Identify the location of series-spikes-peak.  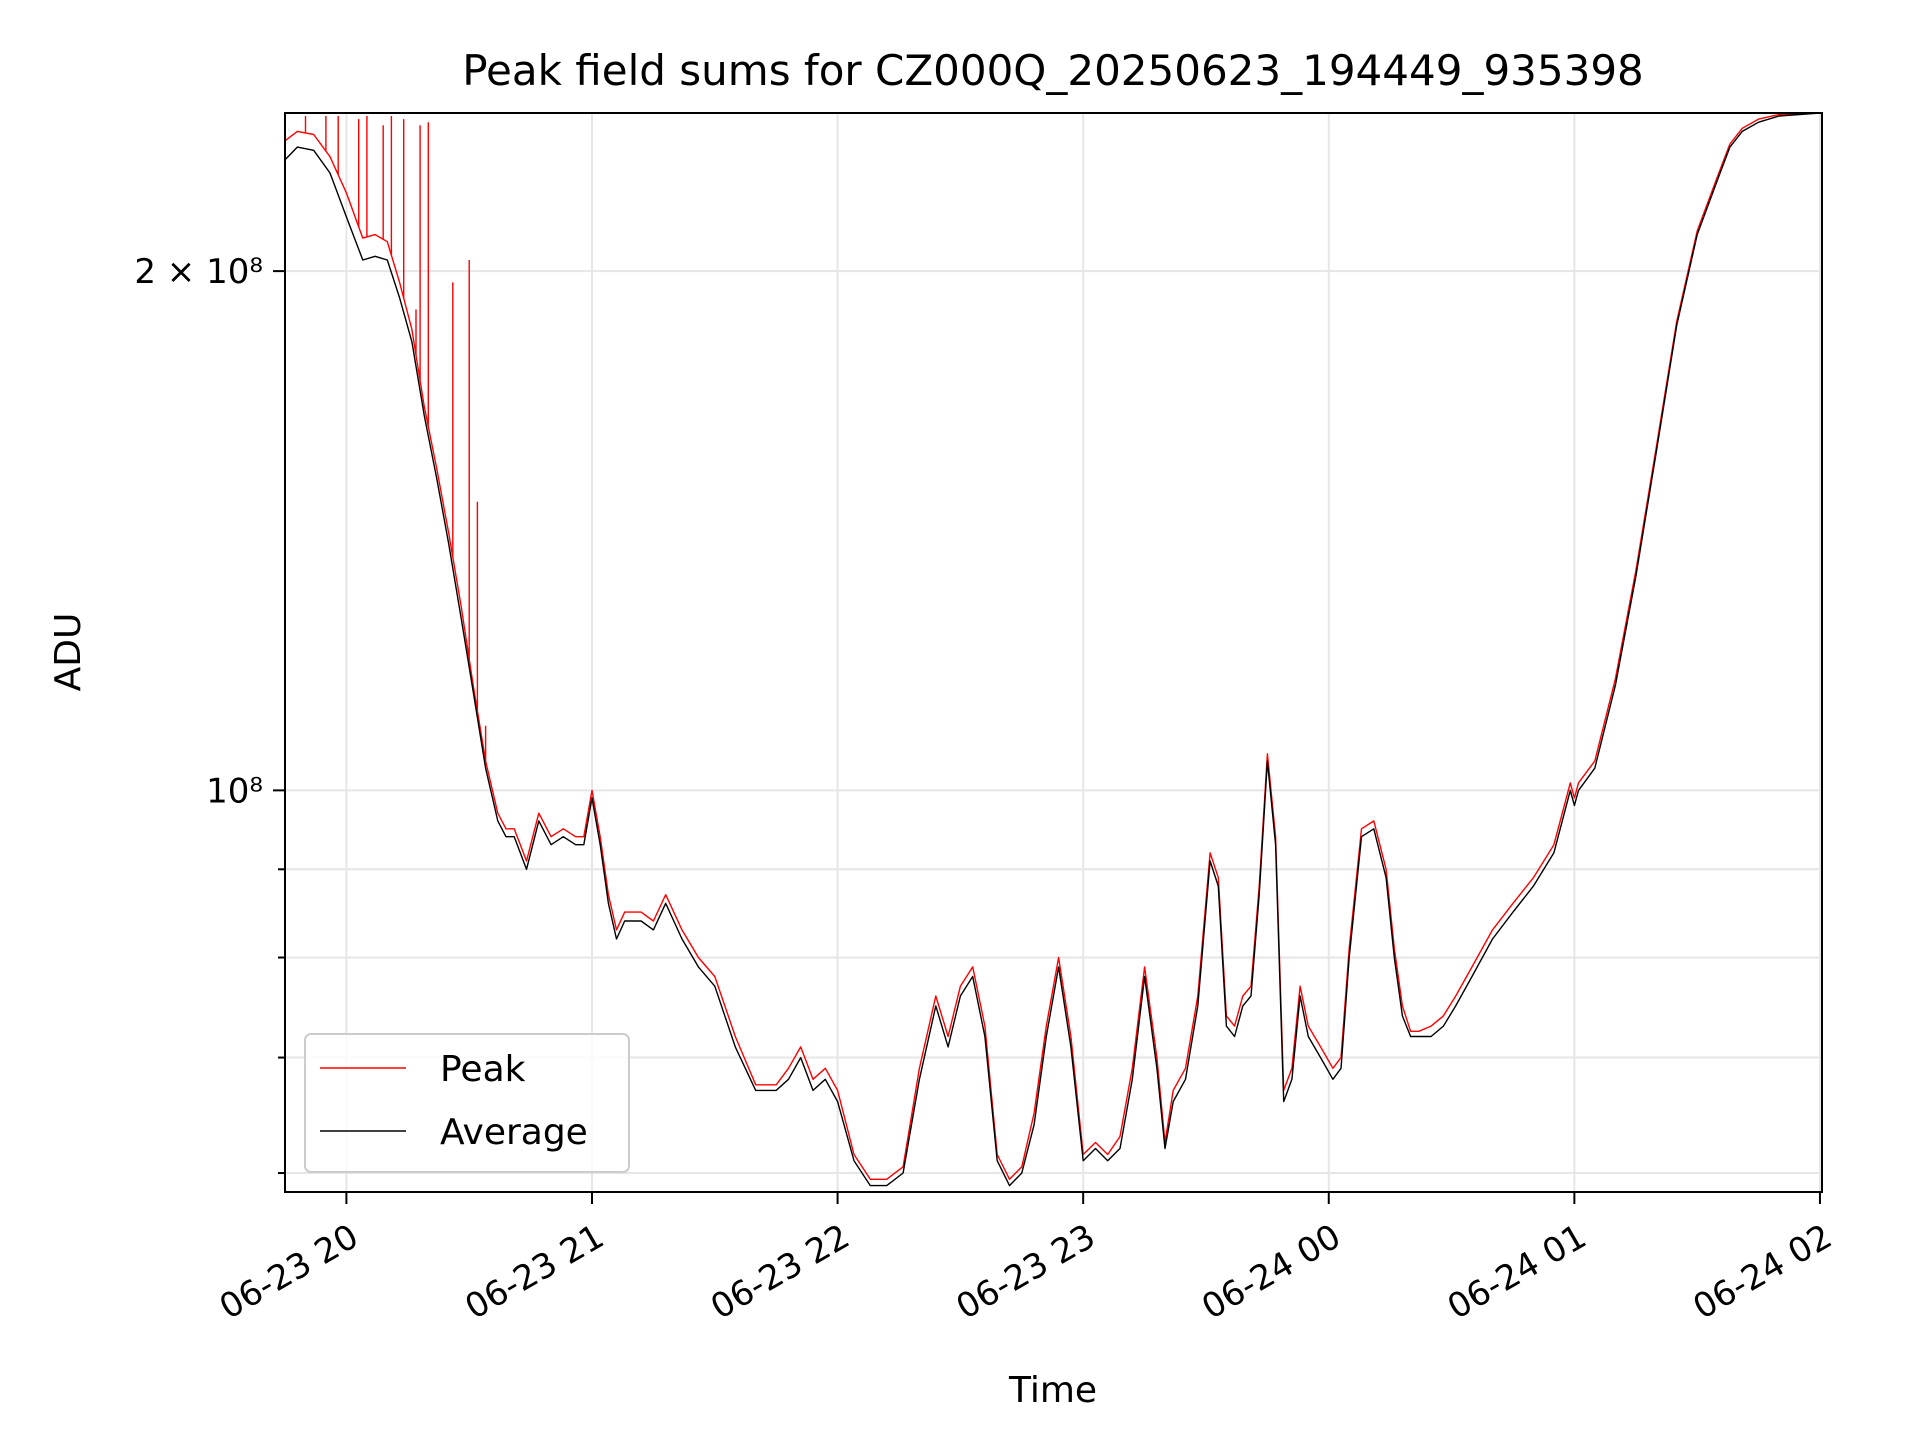
(395, 438).